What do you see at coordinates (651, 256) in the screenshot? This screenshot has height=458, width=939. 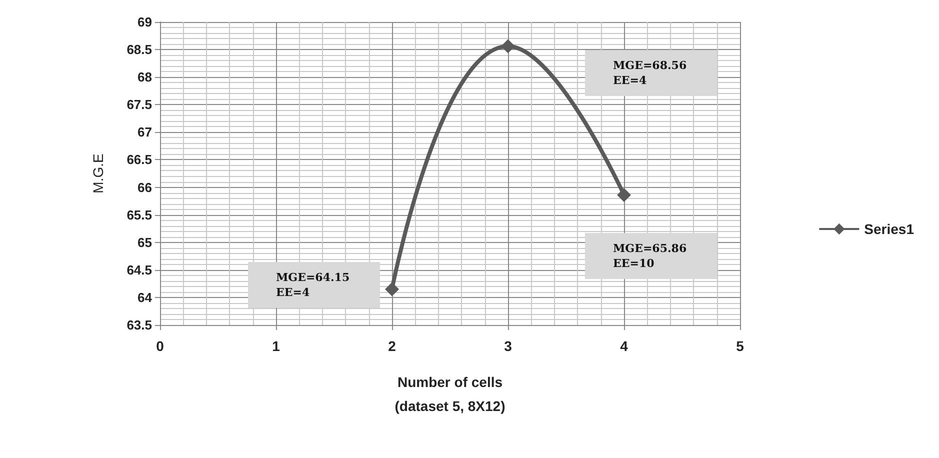 I see `text-box: MGE=65.86 EE=10` at bounding box center [651, 256].